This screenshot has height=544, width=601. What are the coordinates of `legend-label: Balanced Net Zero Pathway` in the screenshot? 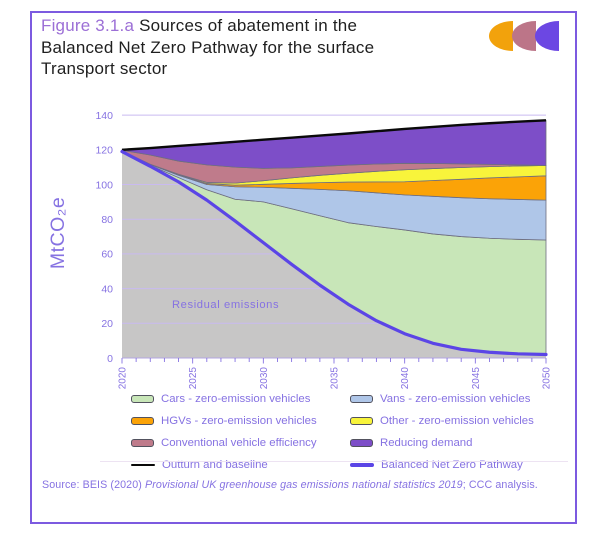 It's located at (452, 465).